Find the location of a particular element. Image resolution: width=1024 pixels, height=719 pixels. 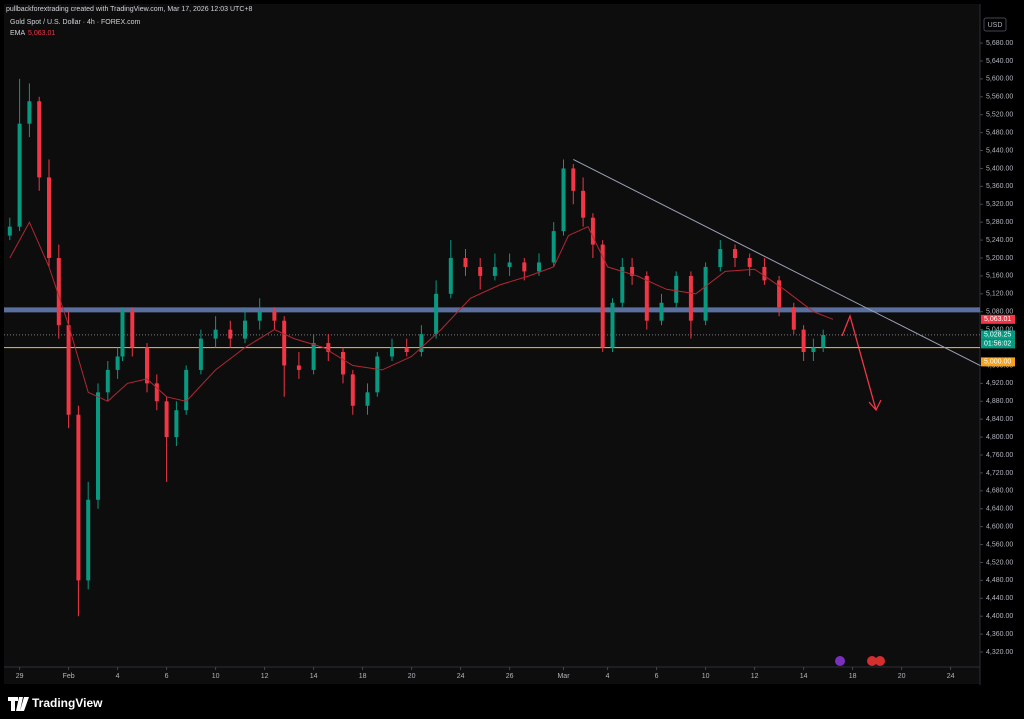

y-tick-label: 5,320.00 is located at coordinates (999, 204).